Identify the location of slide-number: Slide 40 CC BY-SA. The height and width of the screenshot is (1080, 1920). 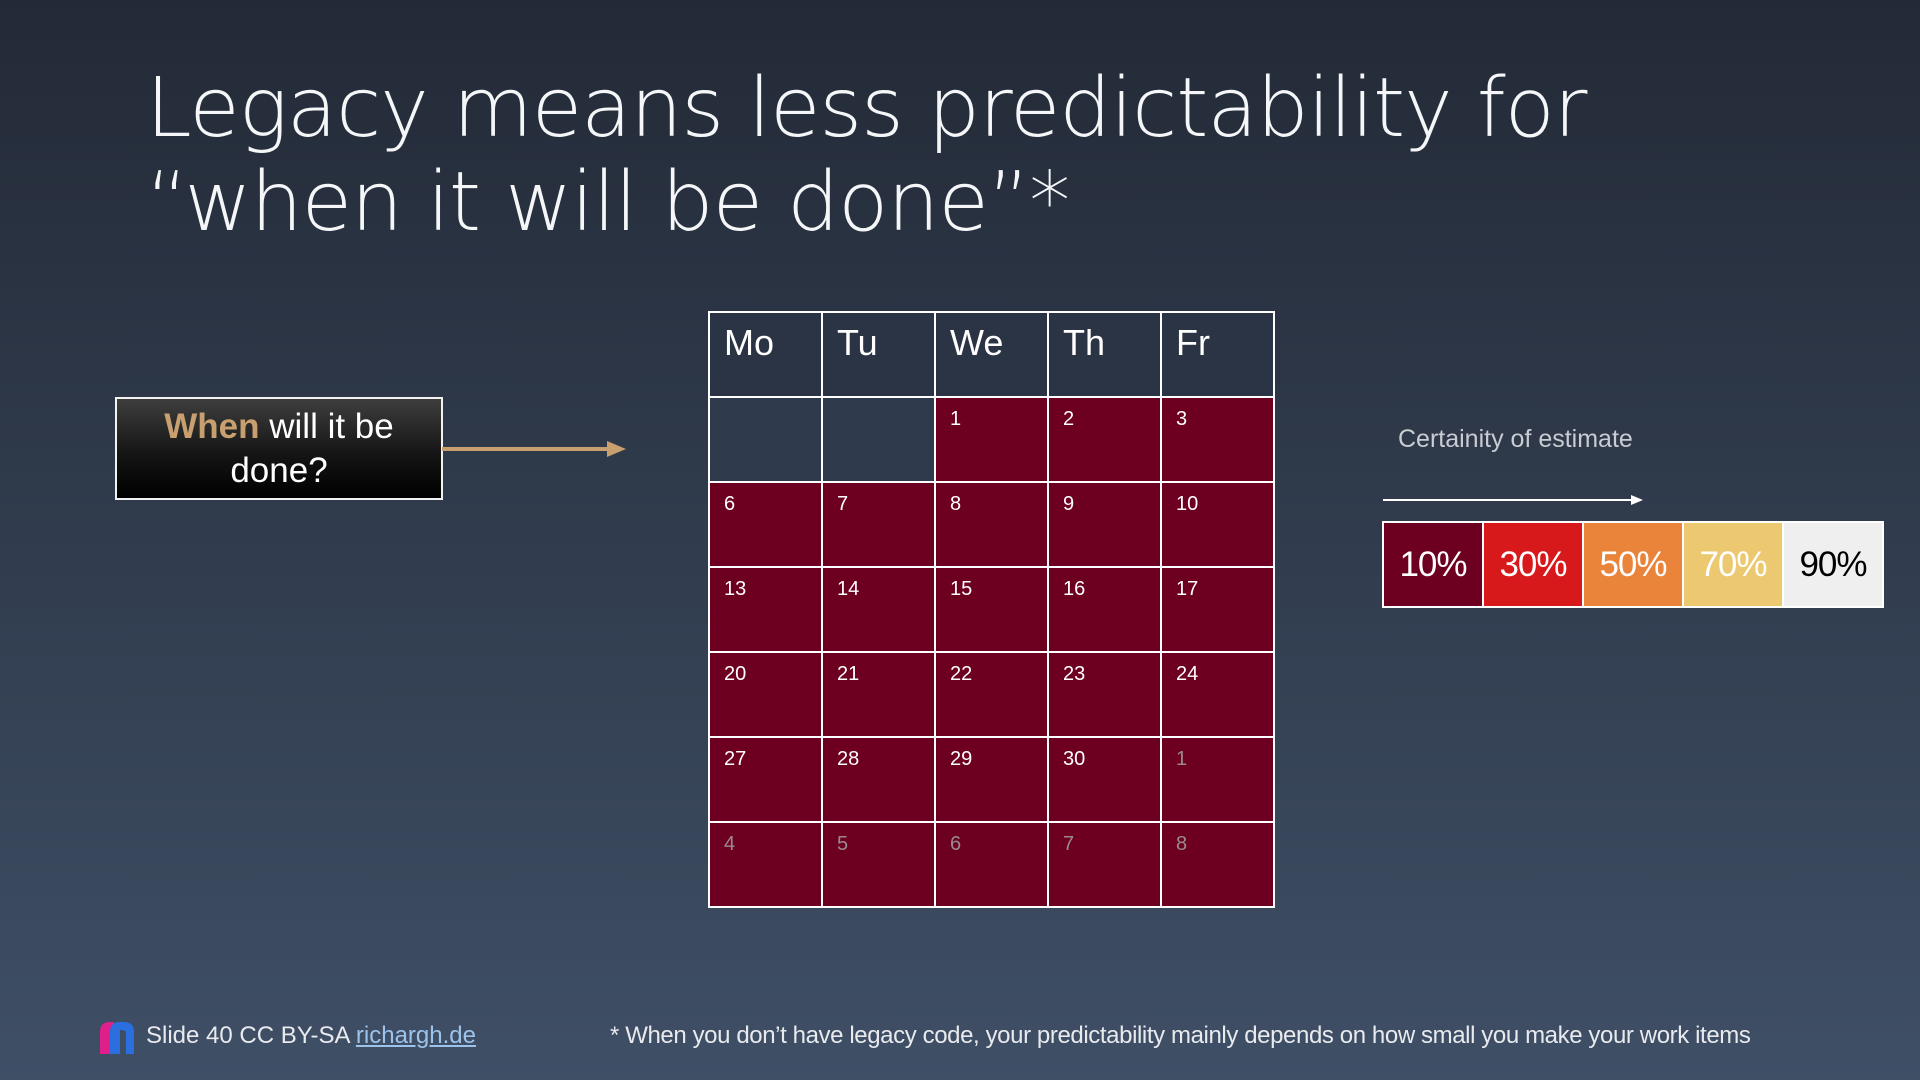
(251, 1035).